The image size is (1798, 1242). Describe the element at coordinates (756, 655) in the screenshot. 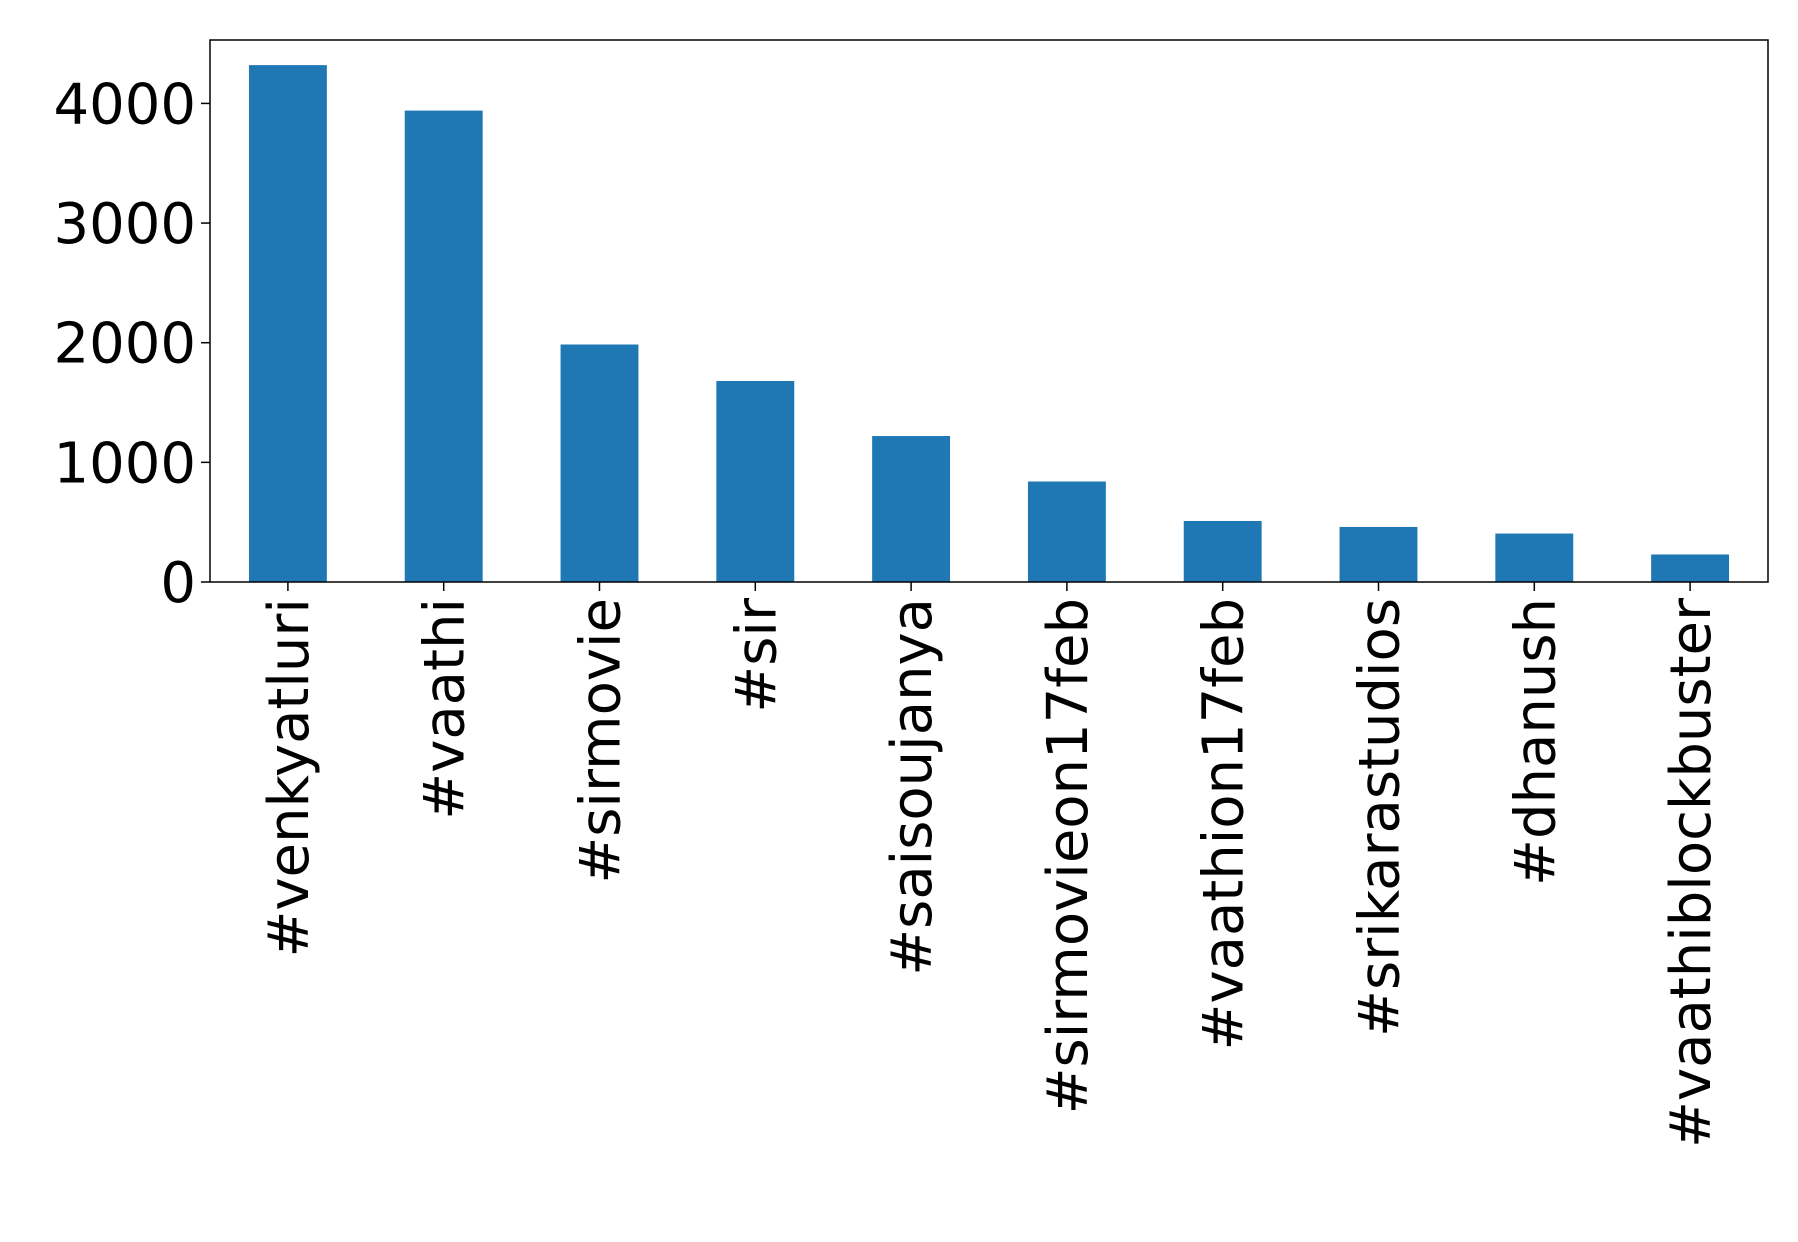

I see `x-tick-label: #sir` at that location.